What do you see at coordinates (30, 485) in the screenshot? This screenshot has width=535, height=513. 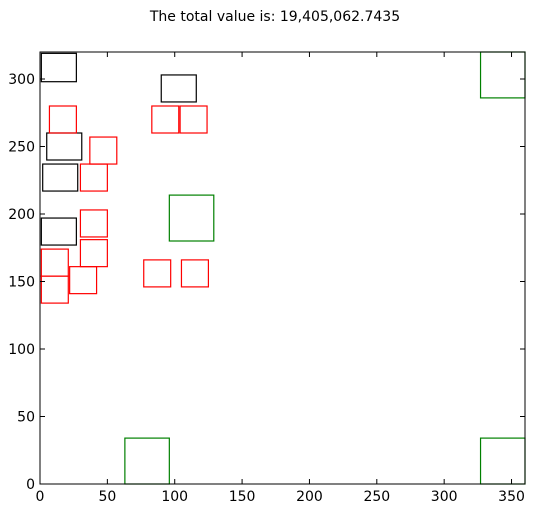 I see `y-tick-label: 0` at bounding box center [30, 485].